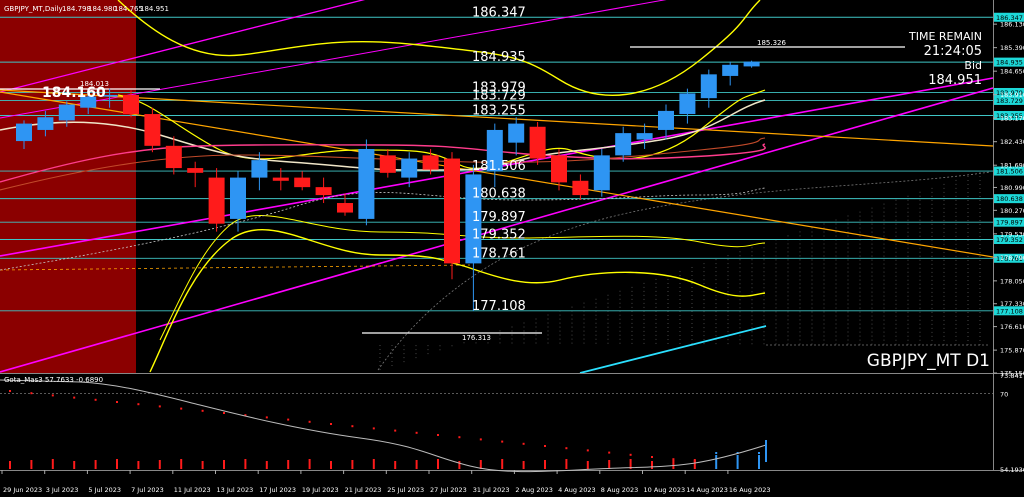  I want to click on bid-label: Bid, so click(973, 65).